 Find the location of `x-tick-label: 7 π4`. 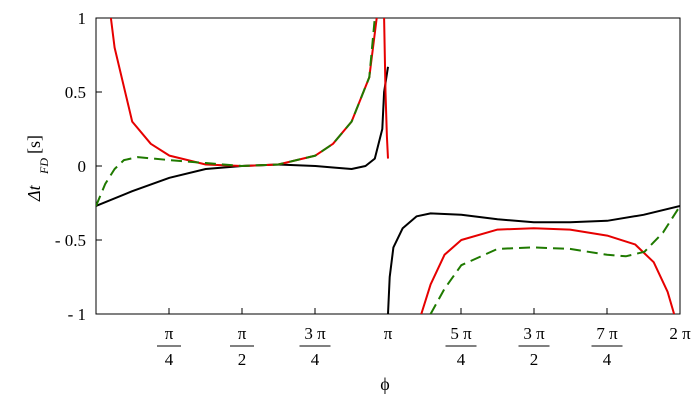

x-tick-label: 7 π4 is located at coordinates (607, 346).